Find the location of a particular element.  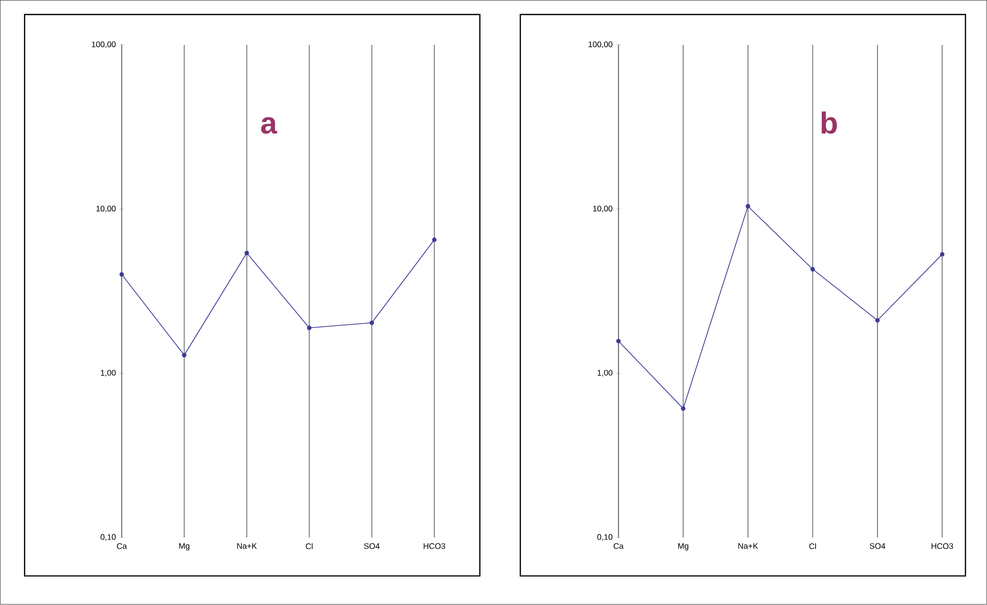

text: a is located at coordinates (269, 125).